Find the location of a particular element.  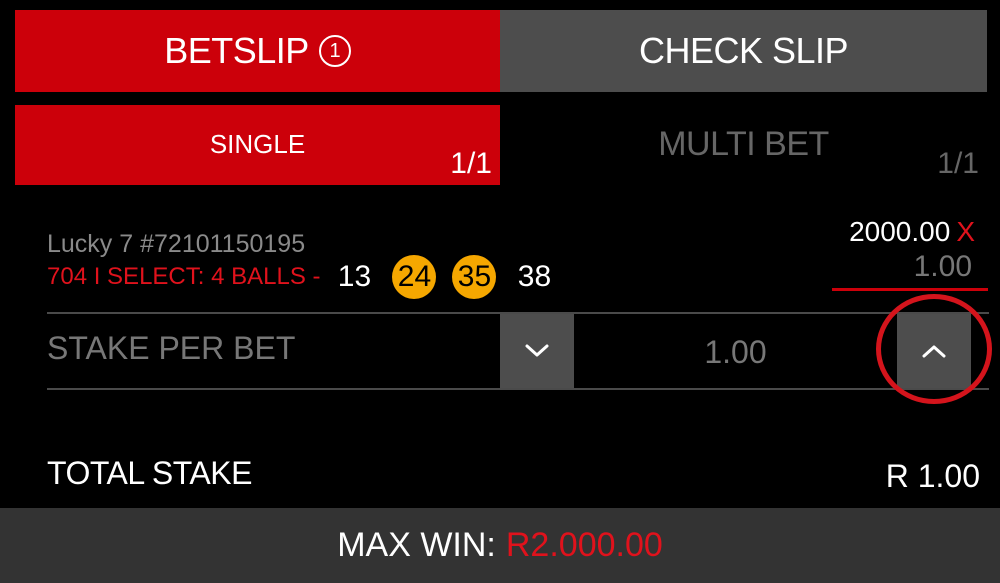

ball-number-hit: 24 is located at coordinates (414, 277).